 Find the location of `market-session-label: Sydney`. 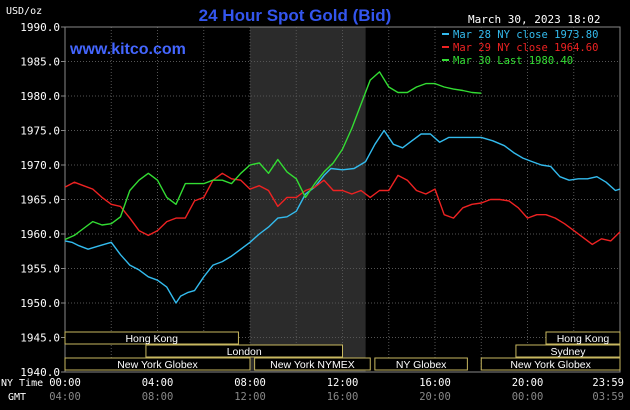

market-session-label: Sydney is located at coordinates (568, 352).